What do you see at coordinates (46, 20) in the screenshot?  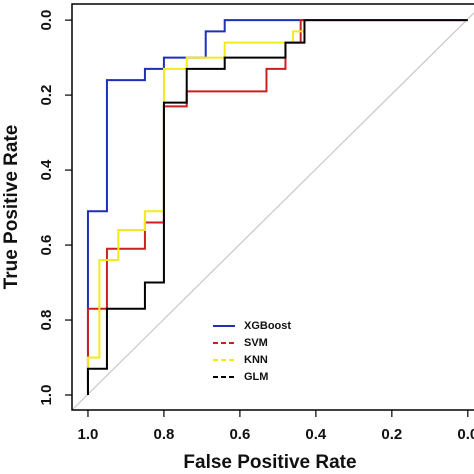 I see `y-tick-label: 0.0` at bounding box center [46, 20].